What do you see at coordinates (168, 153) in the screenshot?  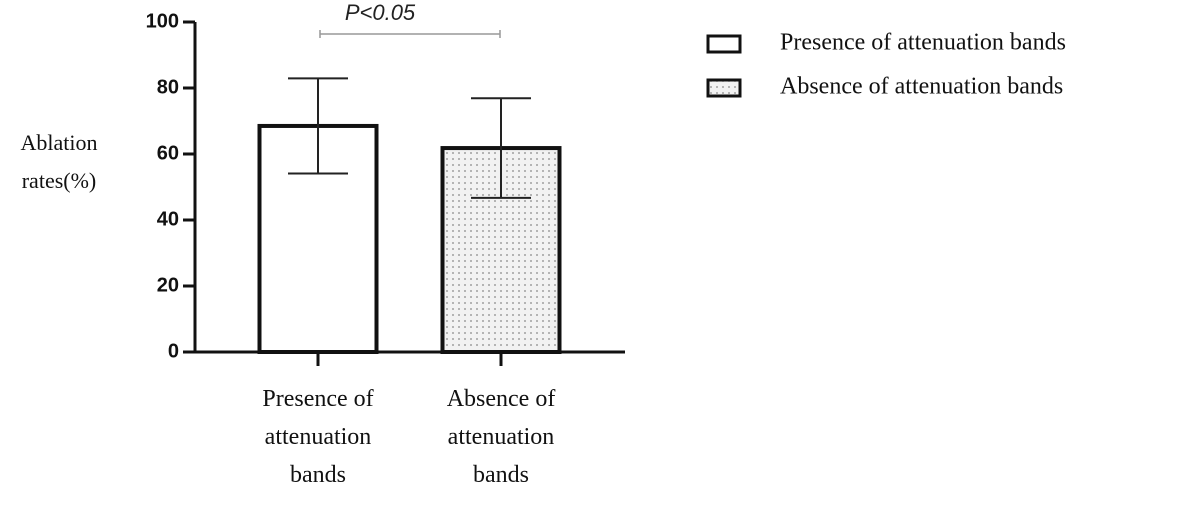 I see `y-tick-label: 60` at bounding box center [168, 153].